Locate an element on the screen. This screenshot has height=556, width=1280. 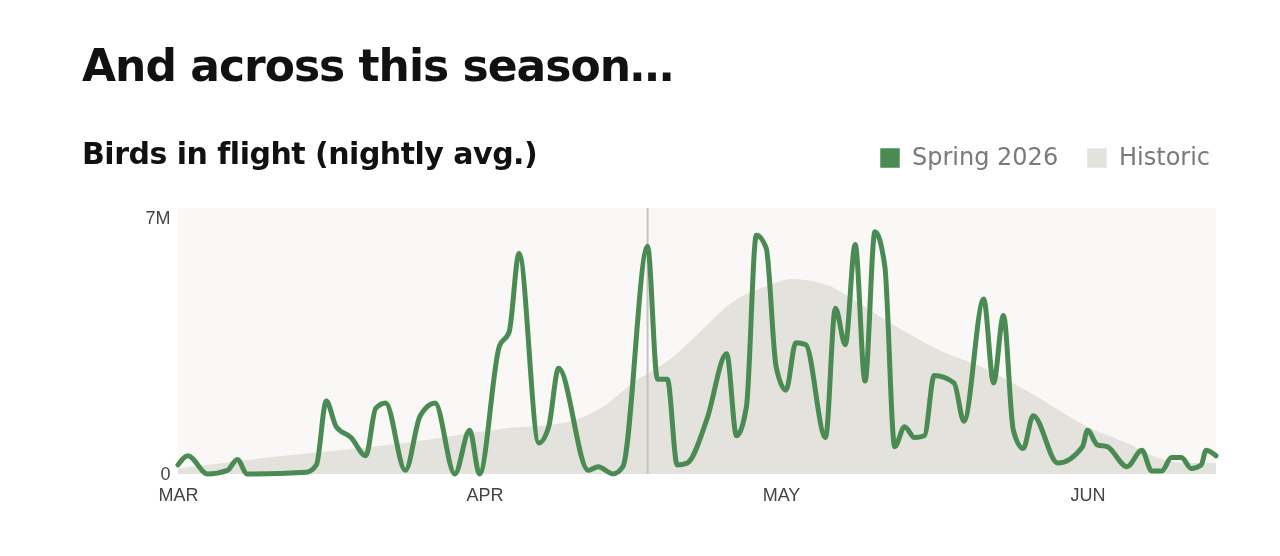
x-tick-label: JUN is located at coordinates (1088, 494).